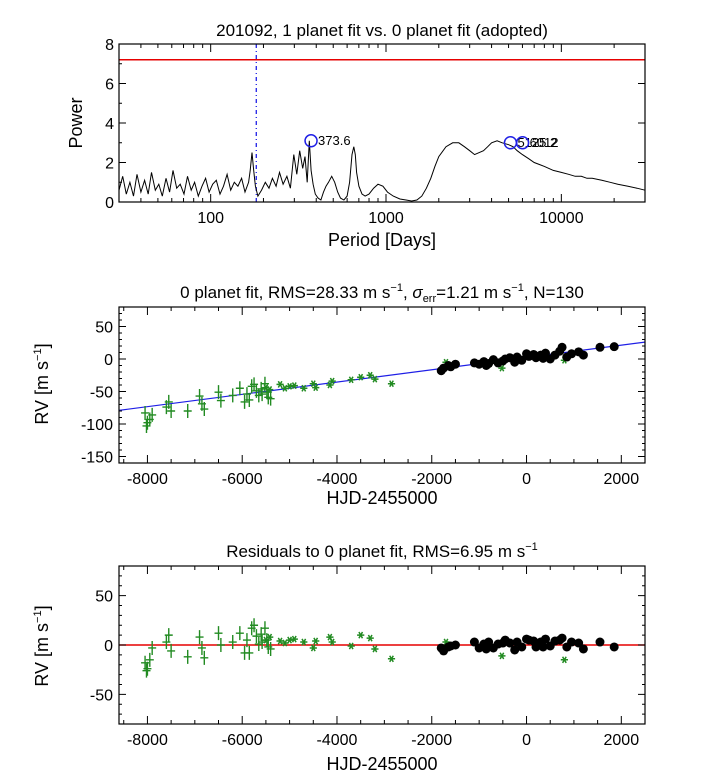  What do you see at coordinates (334, 140) in the screenshot?
I see `peak-label: 373.6` at bounding box center [334, 140].